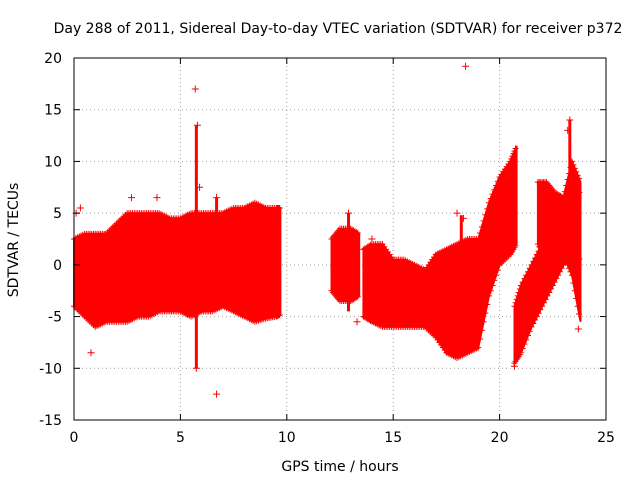 The image size is (640, 480). Describe the element at coordinates (287, 438) in the screenshot. I see `x-tick-label: 10` at that location.